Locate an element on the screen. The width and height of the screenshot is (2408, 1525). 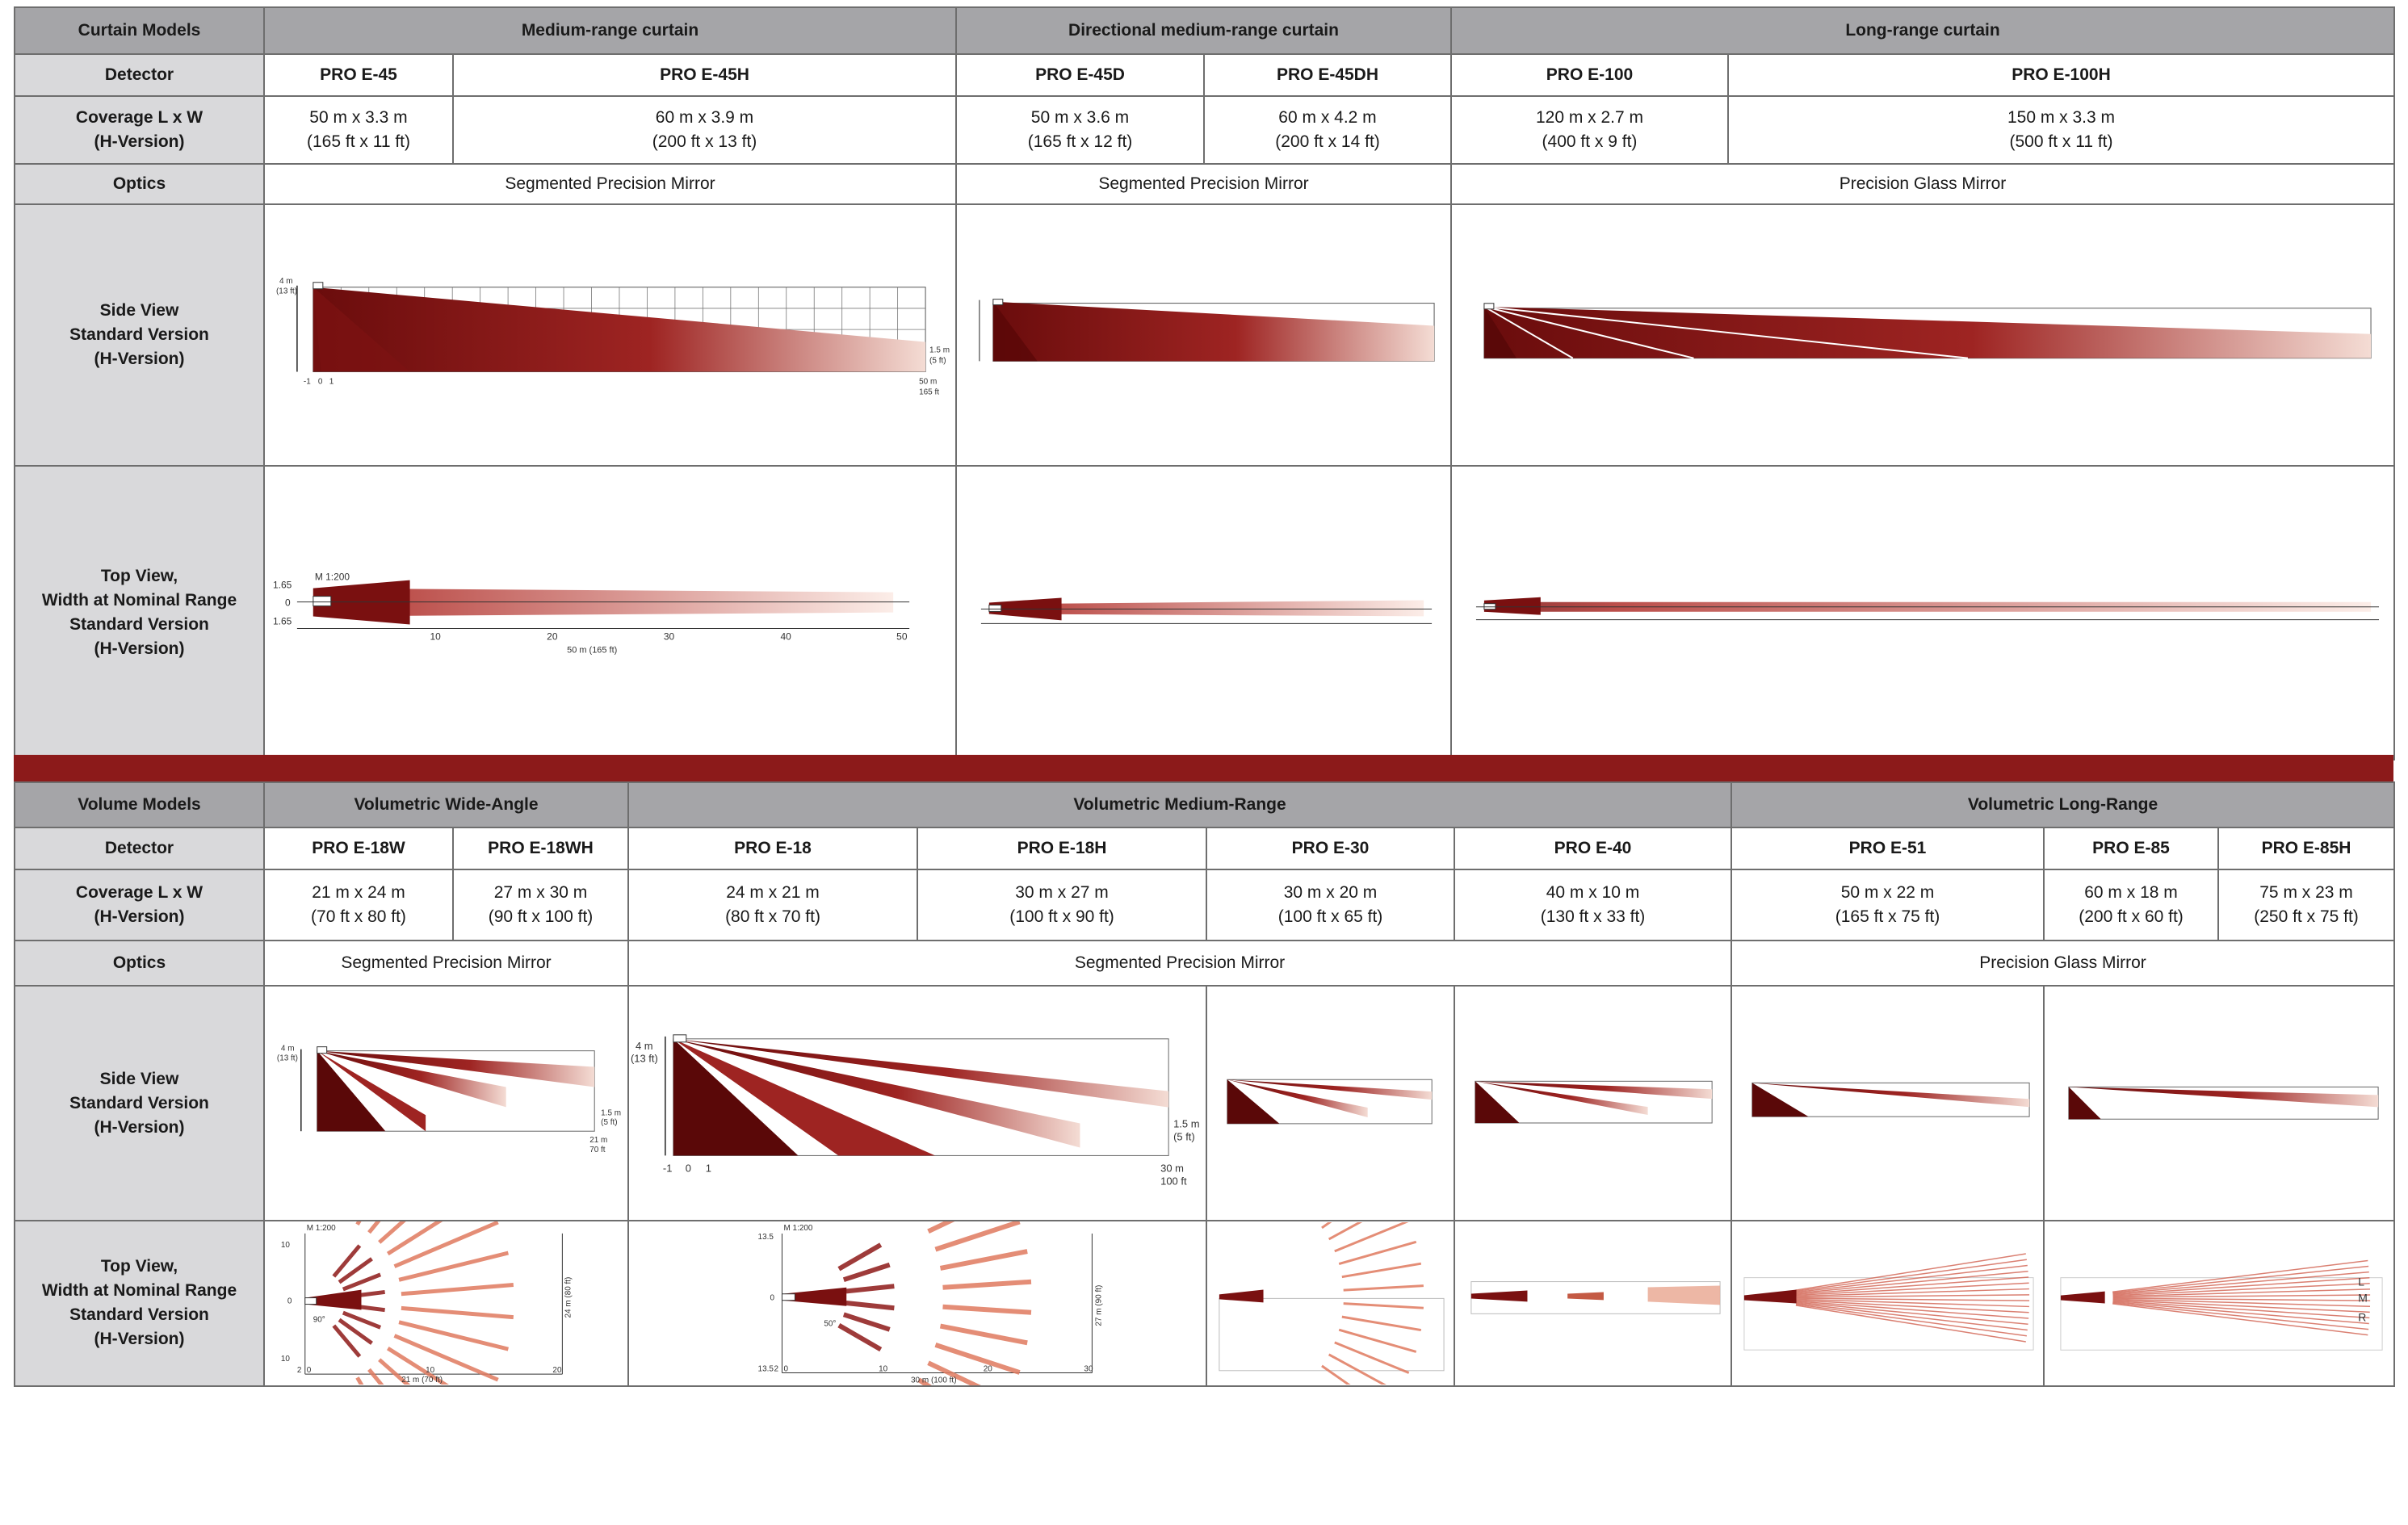
coverage-pro-e-51: 50 m x 22 m (165 ft x 75 ft) is located at coordinates (1888, 905).